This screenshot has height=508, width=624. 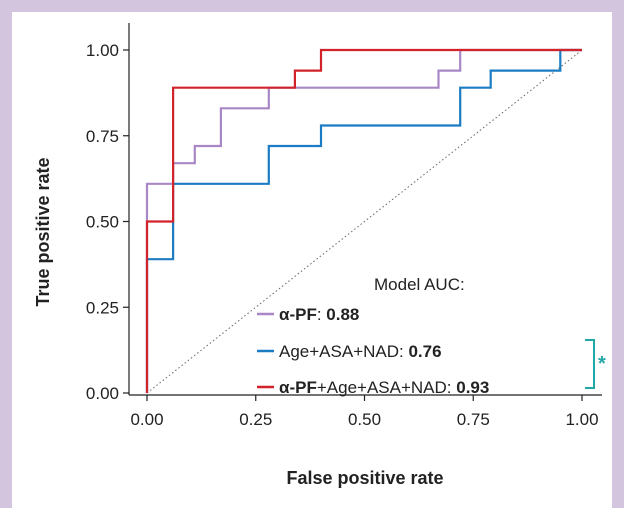 What do you see at coordinates (364, 419) in the screenshot?
I see `x-tick-label: 0.50` at bounding box center [364, 419].